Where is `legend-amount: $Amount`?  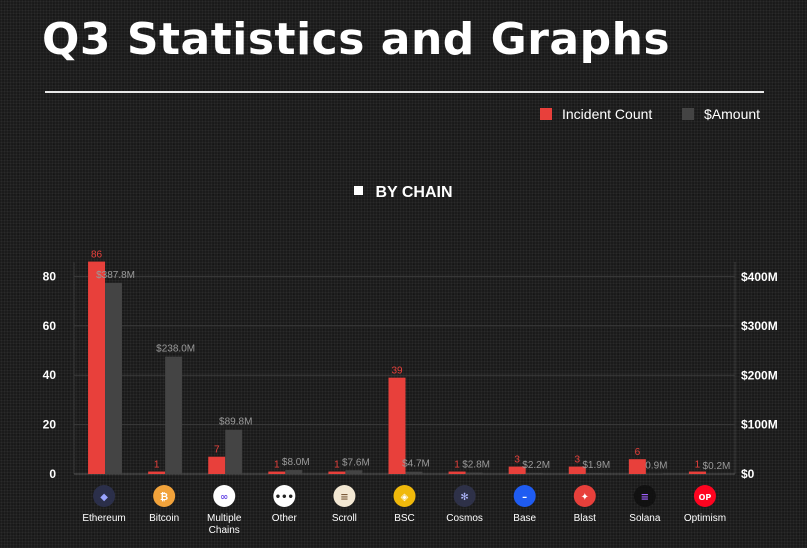
legend-amount: $Amount is located at coordinates (721, 114).